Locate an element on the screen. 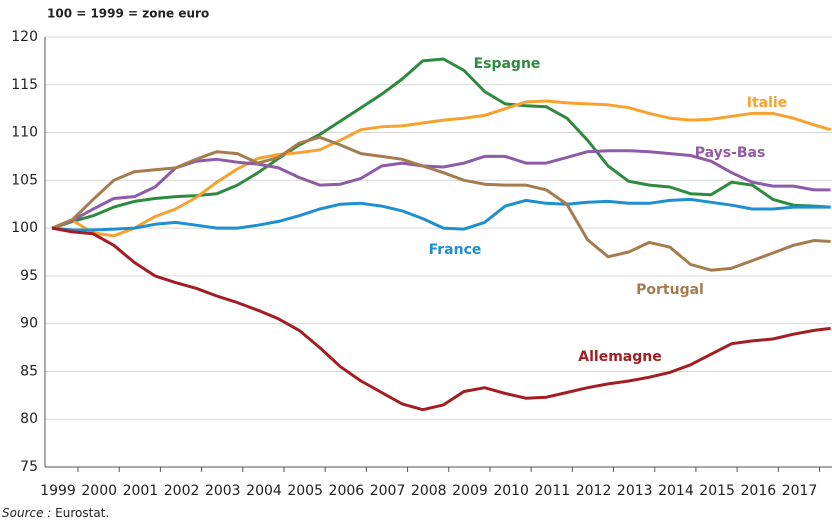 This screenshot has height=525, width=832. x-tick-label: 2003 is located at coordinates (223, 491).